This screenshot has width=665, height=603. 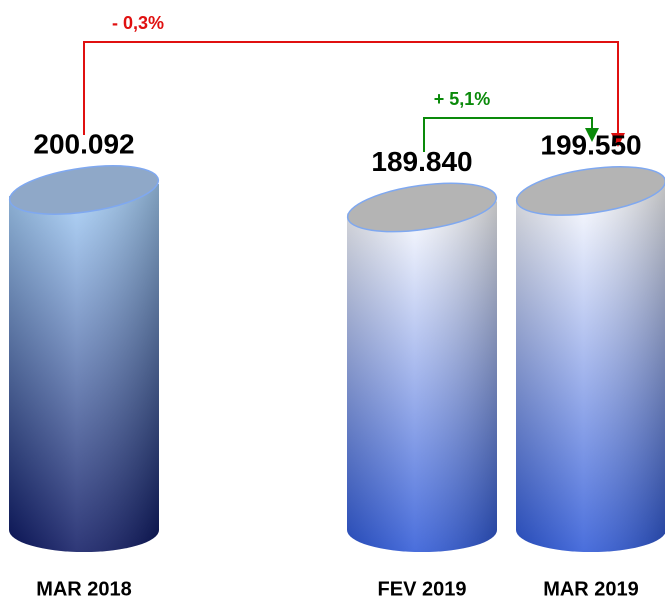 What do you see at coordinates (84, 589) in the screenshot?
I see `x-tick-label: MAR 2018` at bounding box center [84, 589].